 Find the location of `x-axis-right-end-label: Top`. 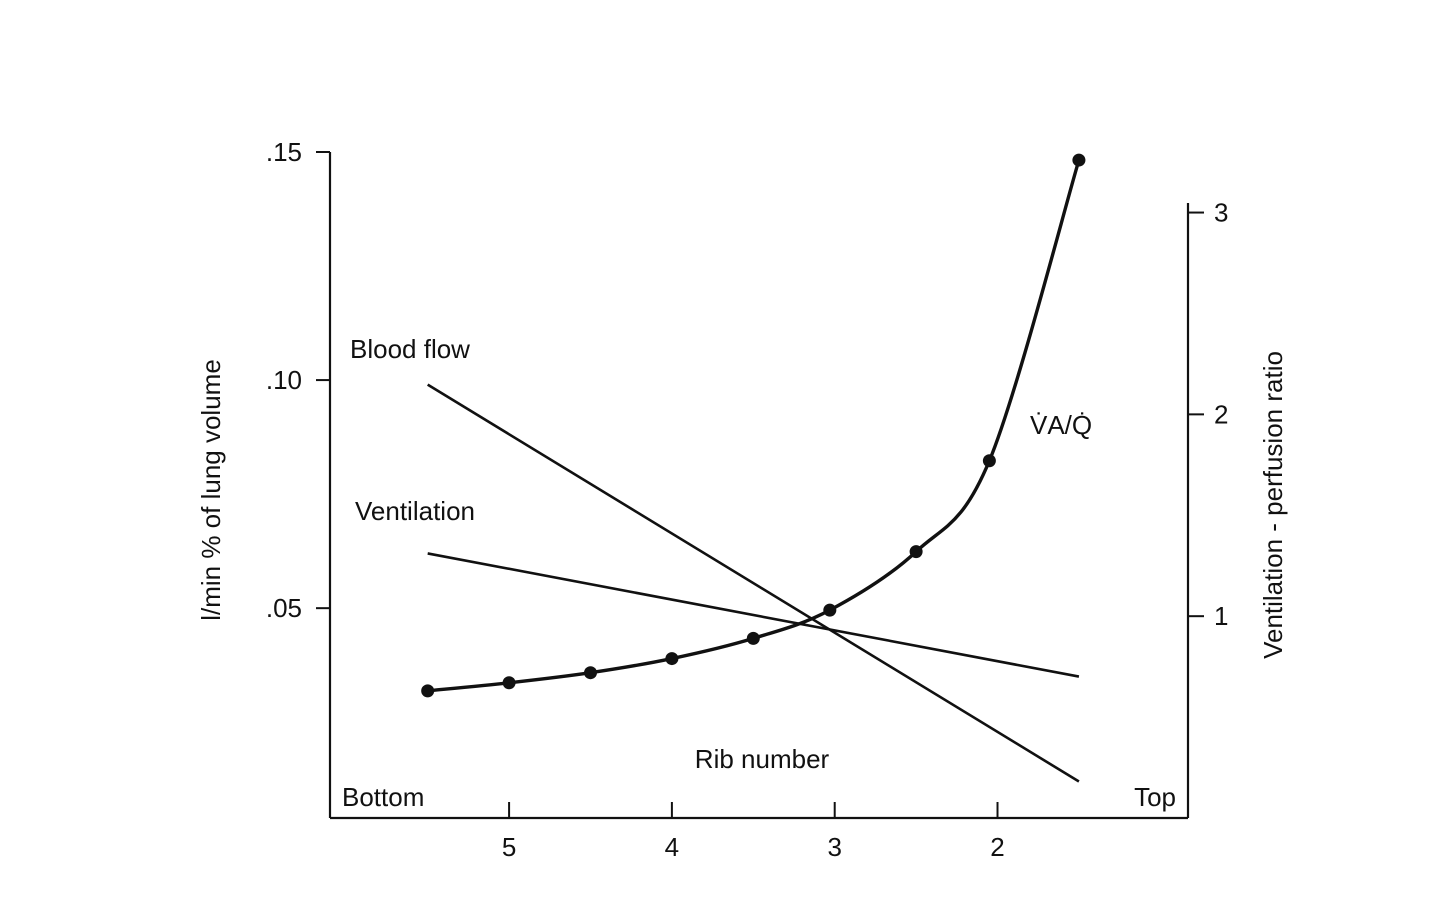

x-axis-right-end-label: Top is located at coordinates (1155, 797).